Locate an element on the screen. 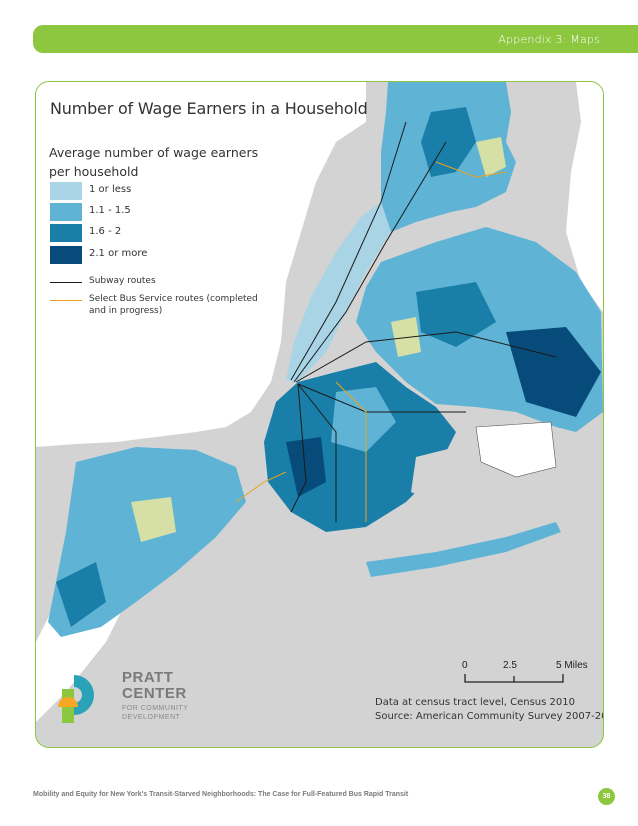 Image resolution: width=638 pixels, height=826 pixels. scale-bar: 0 2.5 5 Miles is located at coordinates (530, 680).